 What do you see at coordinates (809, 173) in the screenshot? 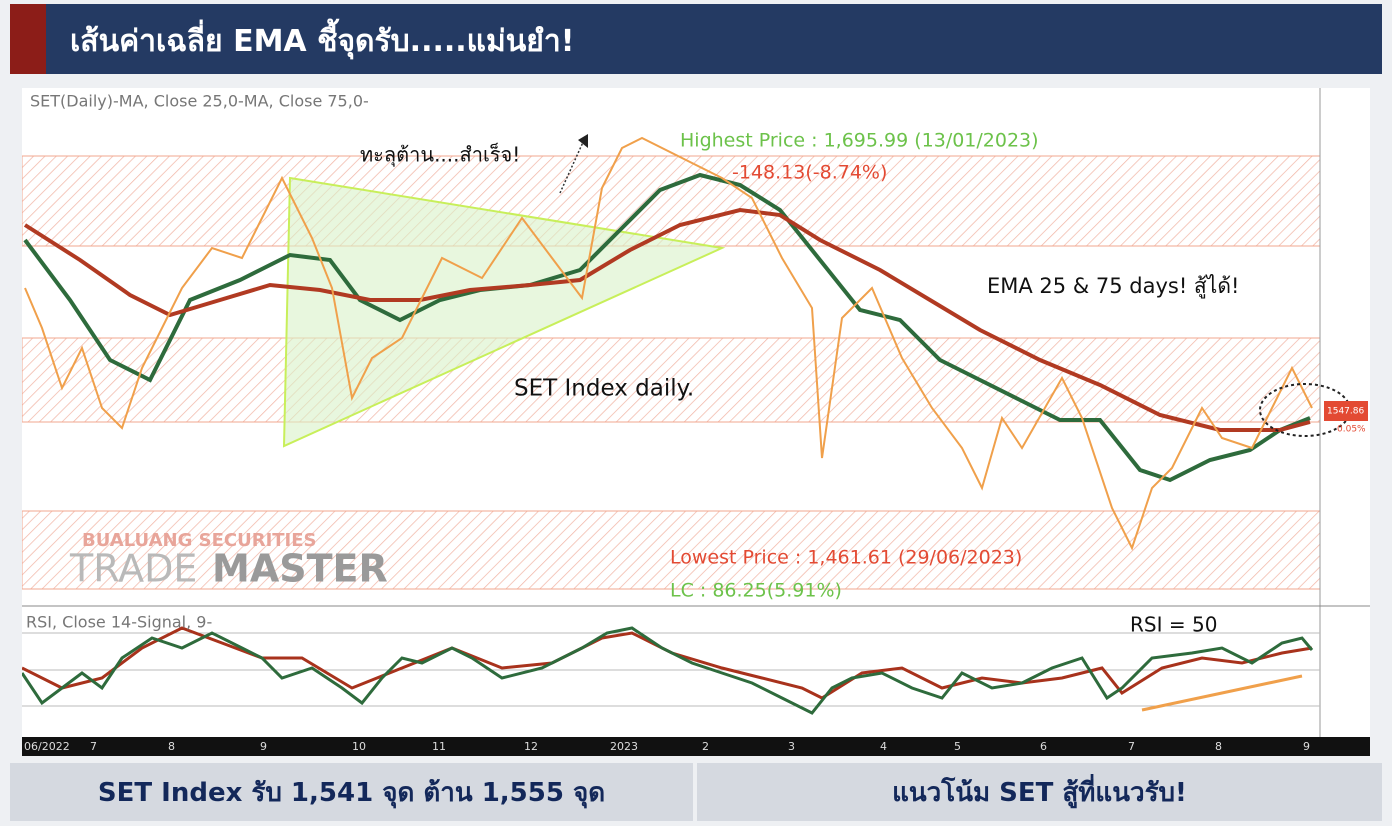
I see `annotation: -148.13(-8.74%)` at bounding box center [809, 173].